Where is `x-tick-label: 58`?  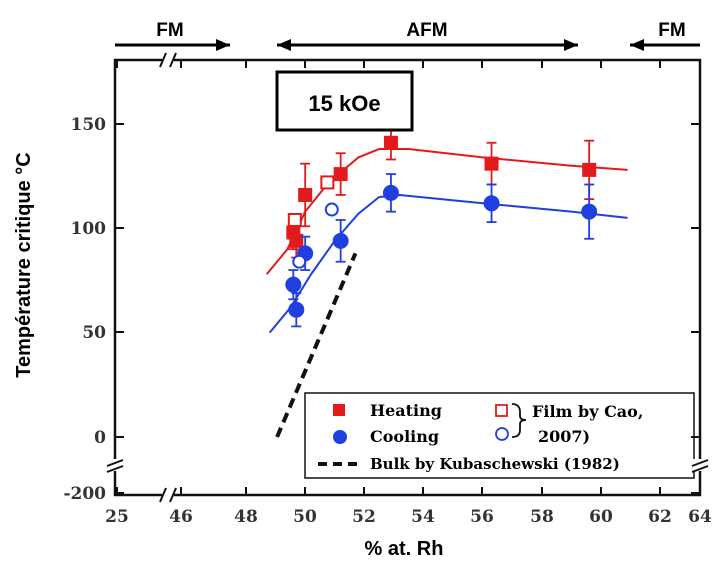
x-tick-label: 58 is located at coordinates (542, 517).